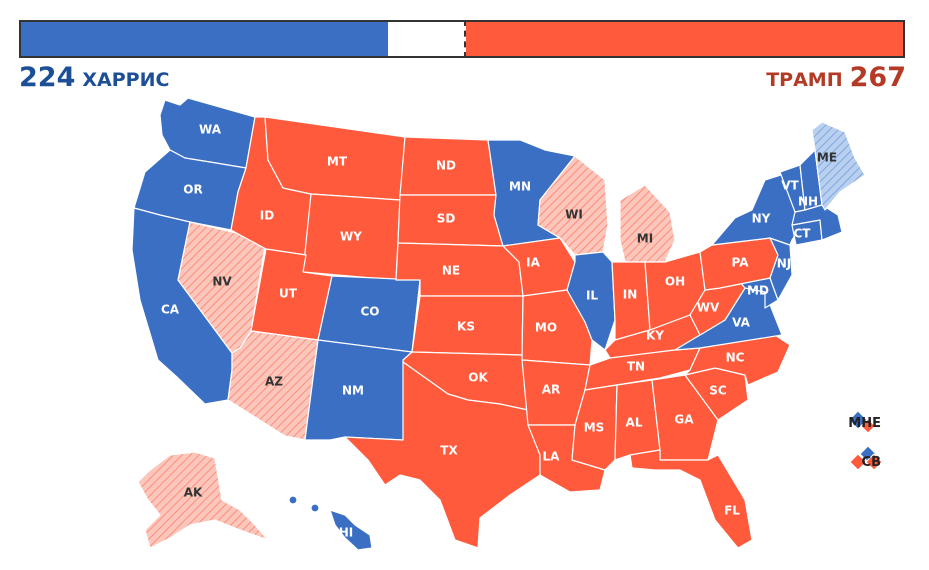 The width and height of the screenshot is (929, 570). Describe the element at coordinates (533, 263) in the screenshot. I see `label-IA: IA` at that location.